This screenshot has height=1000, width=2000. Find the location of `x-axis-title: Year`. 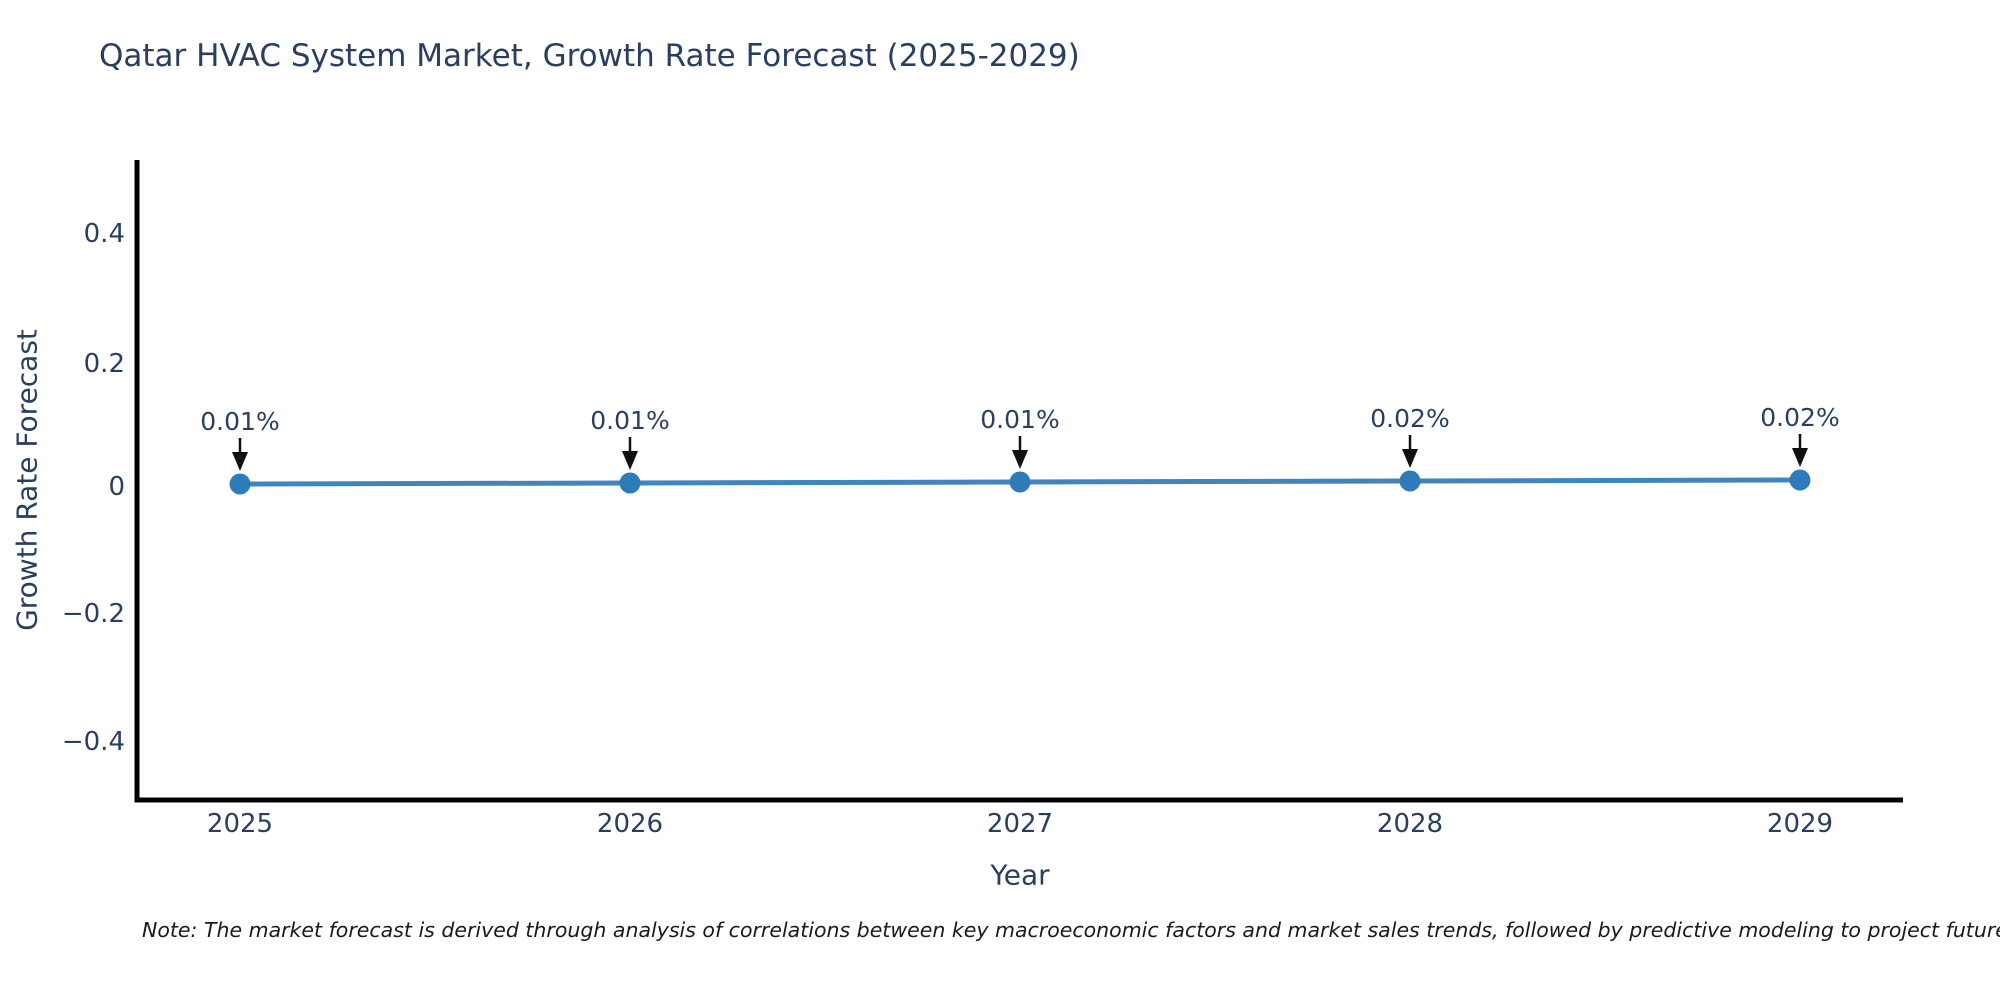

x-axis-title: Year is located at coordinates (1020, 875).